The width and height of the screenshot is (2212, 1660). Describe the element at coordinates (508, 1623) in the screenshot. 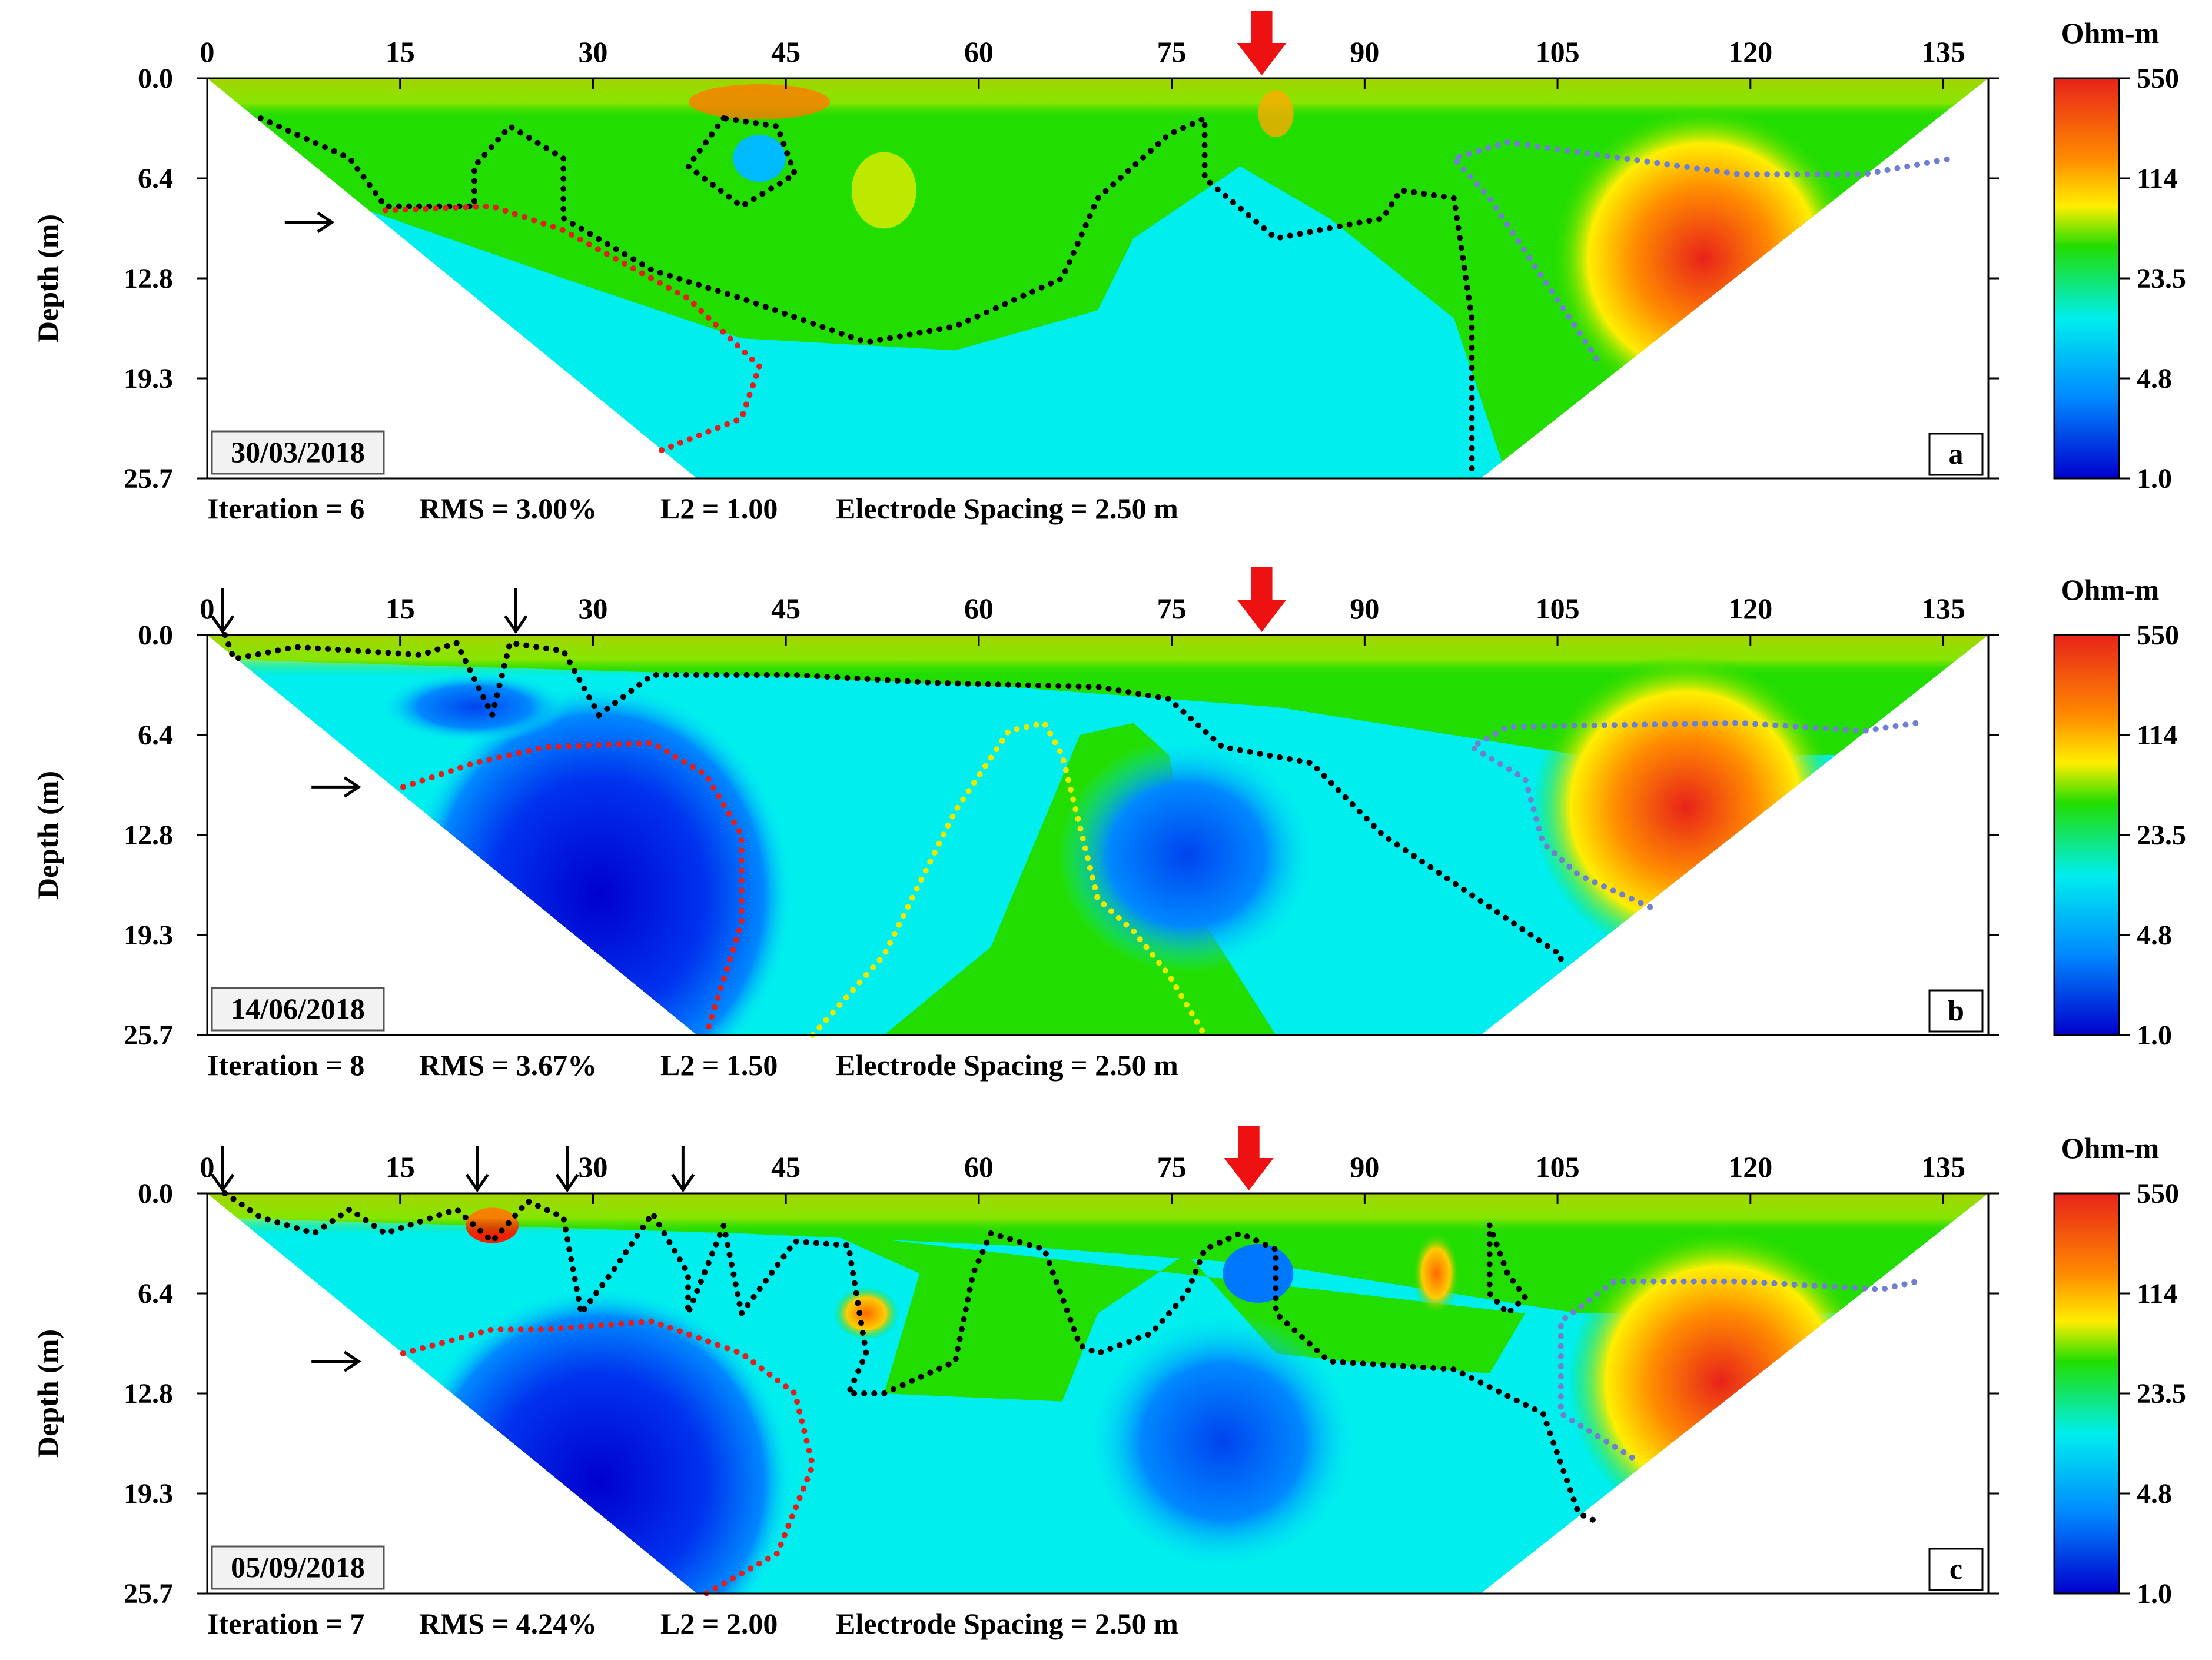

I see `rms-label: RMS = 4.24%` at that location.